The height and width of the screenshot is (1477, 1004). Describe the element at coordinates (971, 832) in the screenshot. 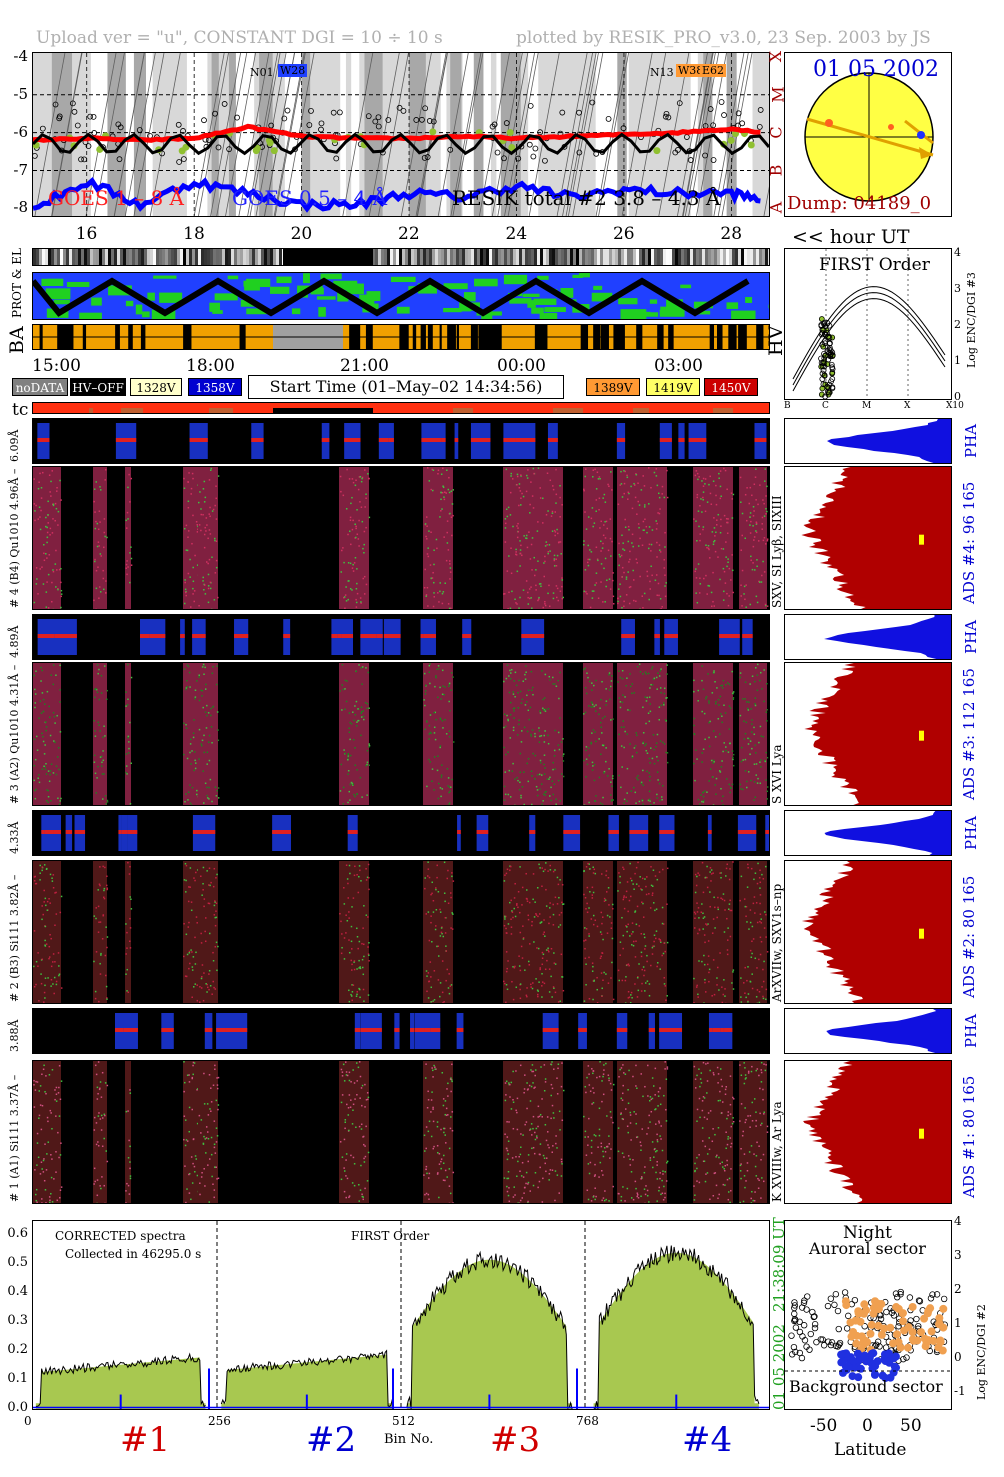

I see `channel-pha-word: PHA` at that location.